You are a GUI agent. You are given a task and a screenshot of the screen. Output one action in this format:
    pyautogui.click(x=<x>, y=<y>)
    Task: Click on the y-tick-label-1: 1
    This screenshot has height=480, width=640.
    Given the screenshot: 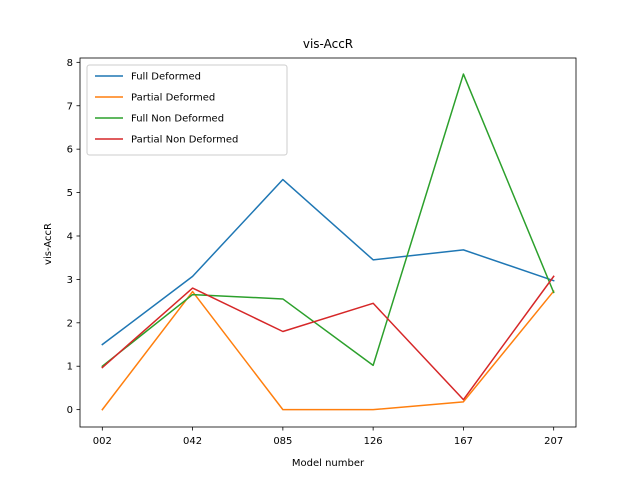 What is the action you would take?
    pyautogui.click(x=70, y=367)
    